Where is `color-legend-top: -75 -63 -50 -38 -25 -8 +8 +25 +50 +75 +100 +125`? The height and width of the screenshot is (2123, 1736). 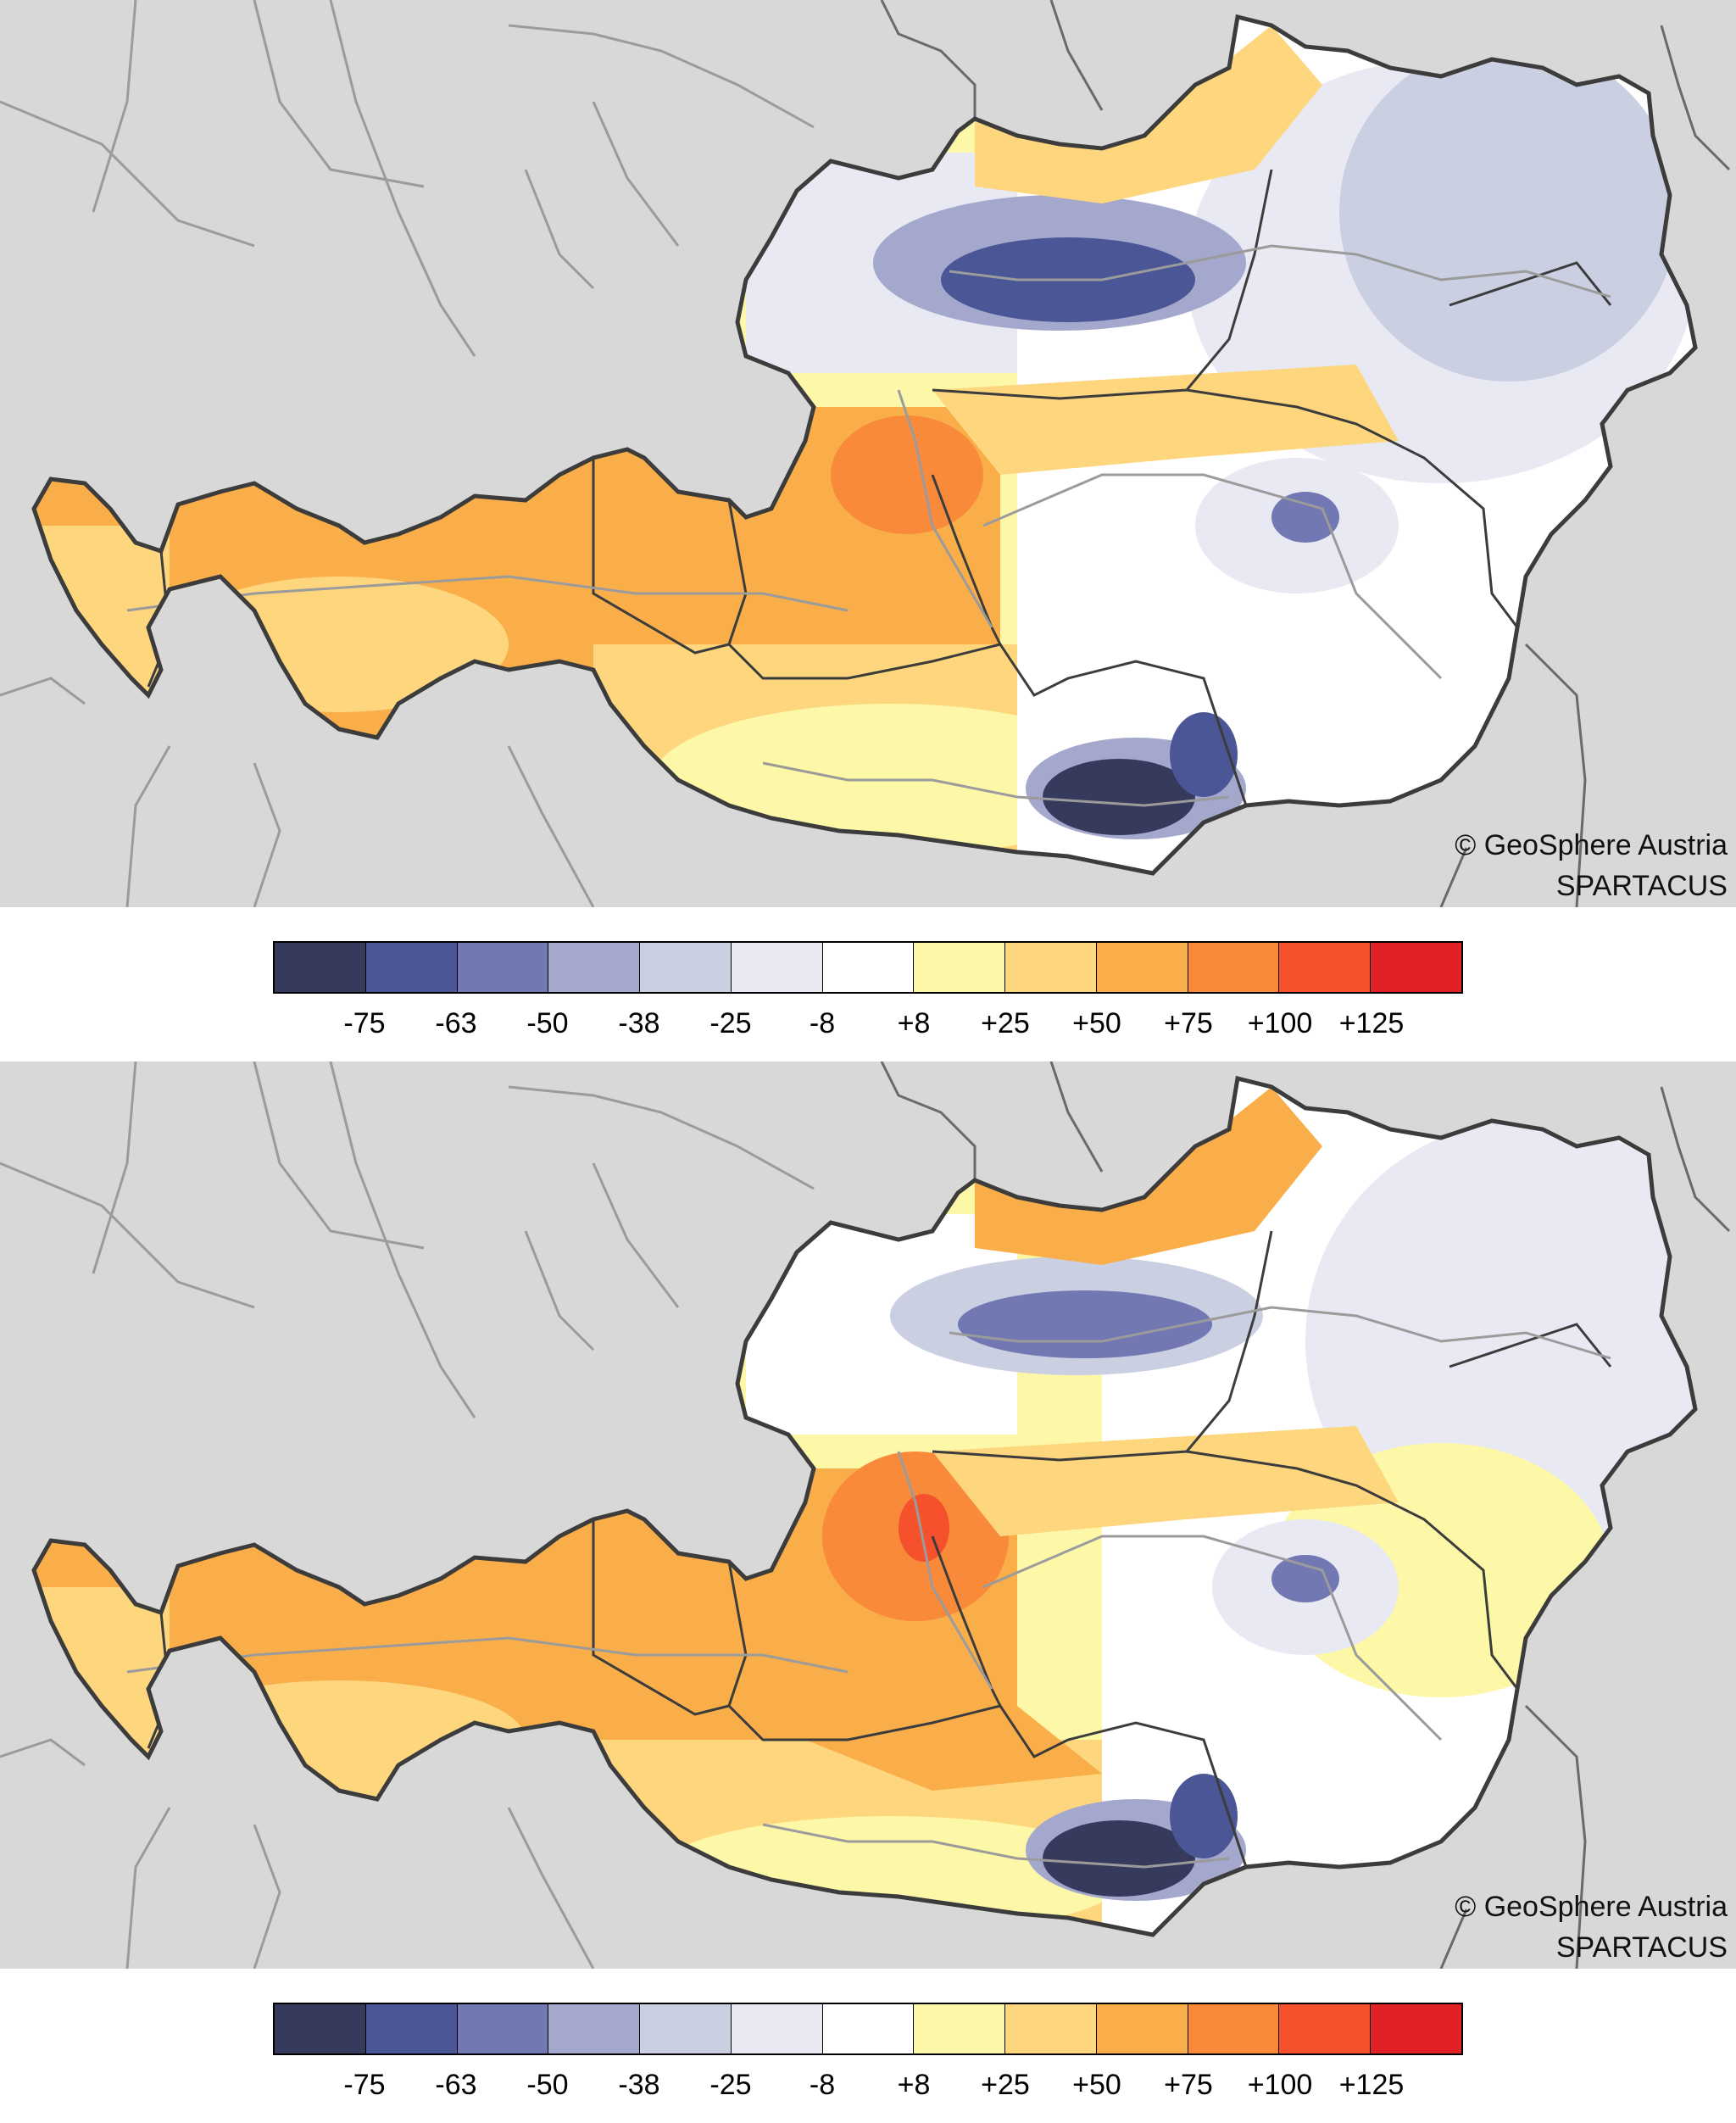
color-legend-top: -75 -63 -50 -38 -25 -8 +8 +25 +50 +75 +100 +125 is located at coordinates (868, 984).